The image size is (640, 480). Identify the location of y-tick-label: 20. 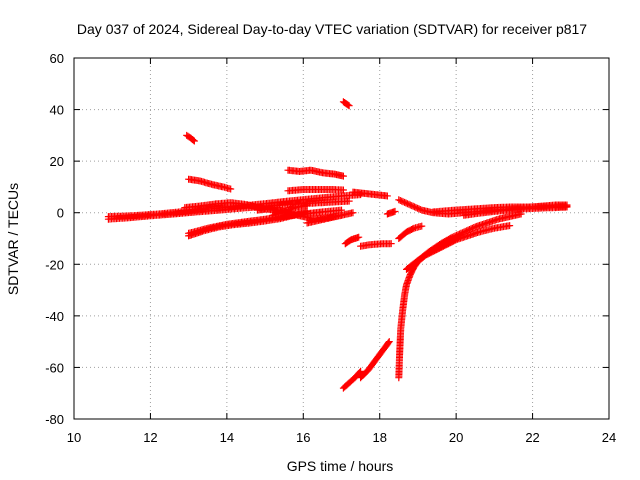
(57, 161).